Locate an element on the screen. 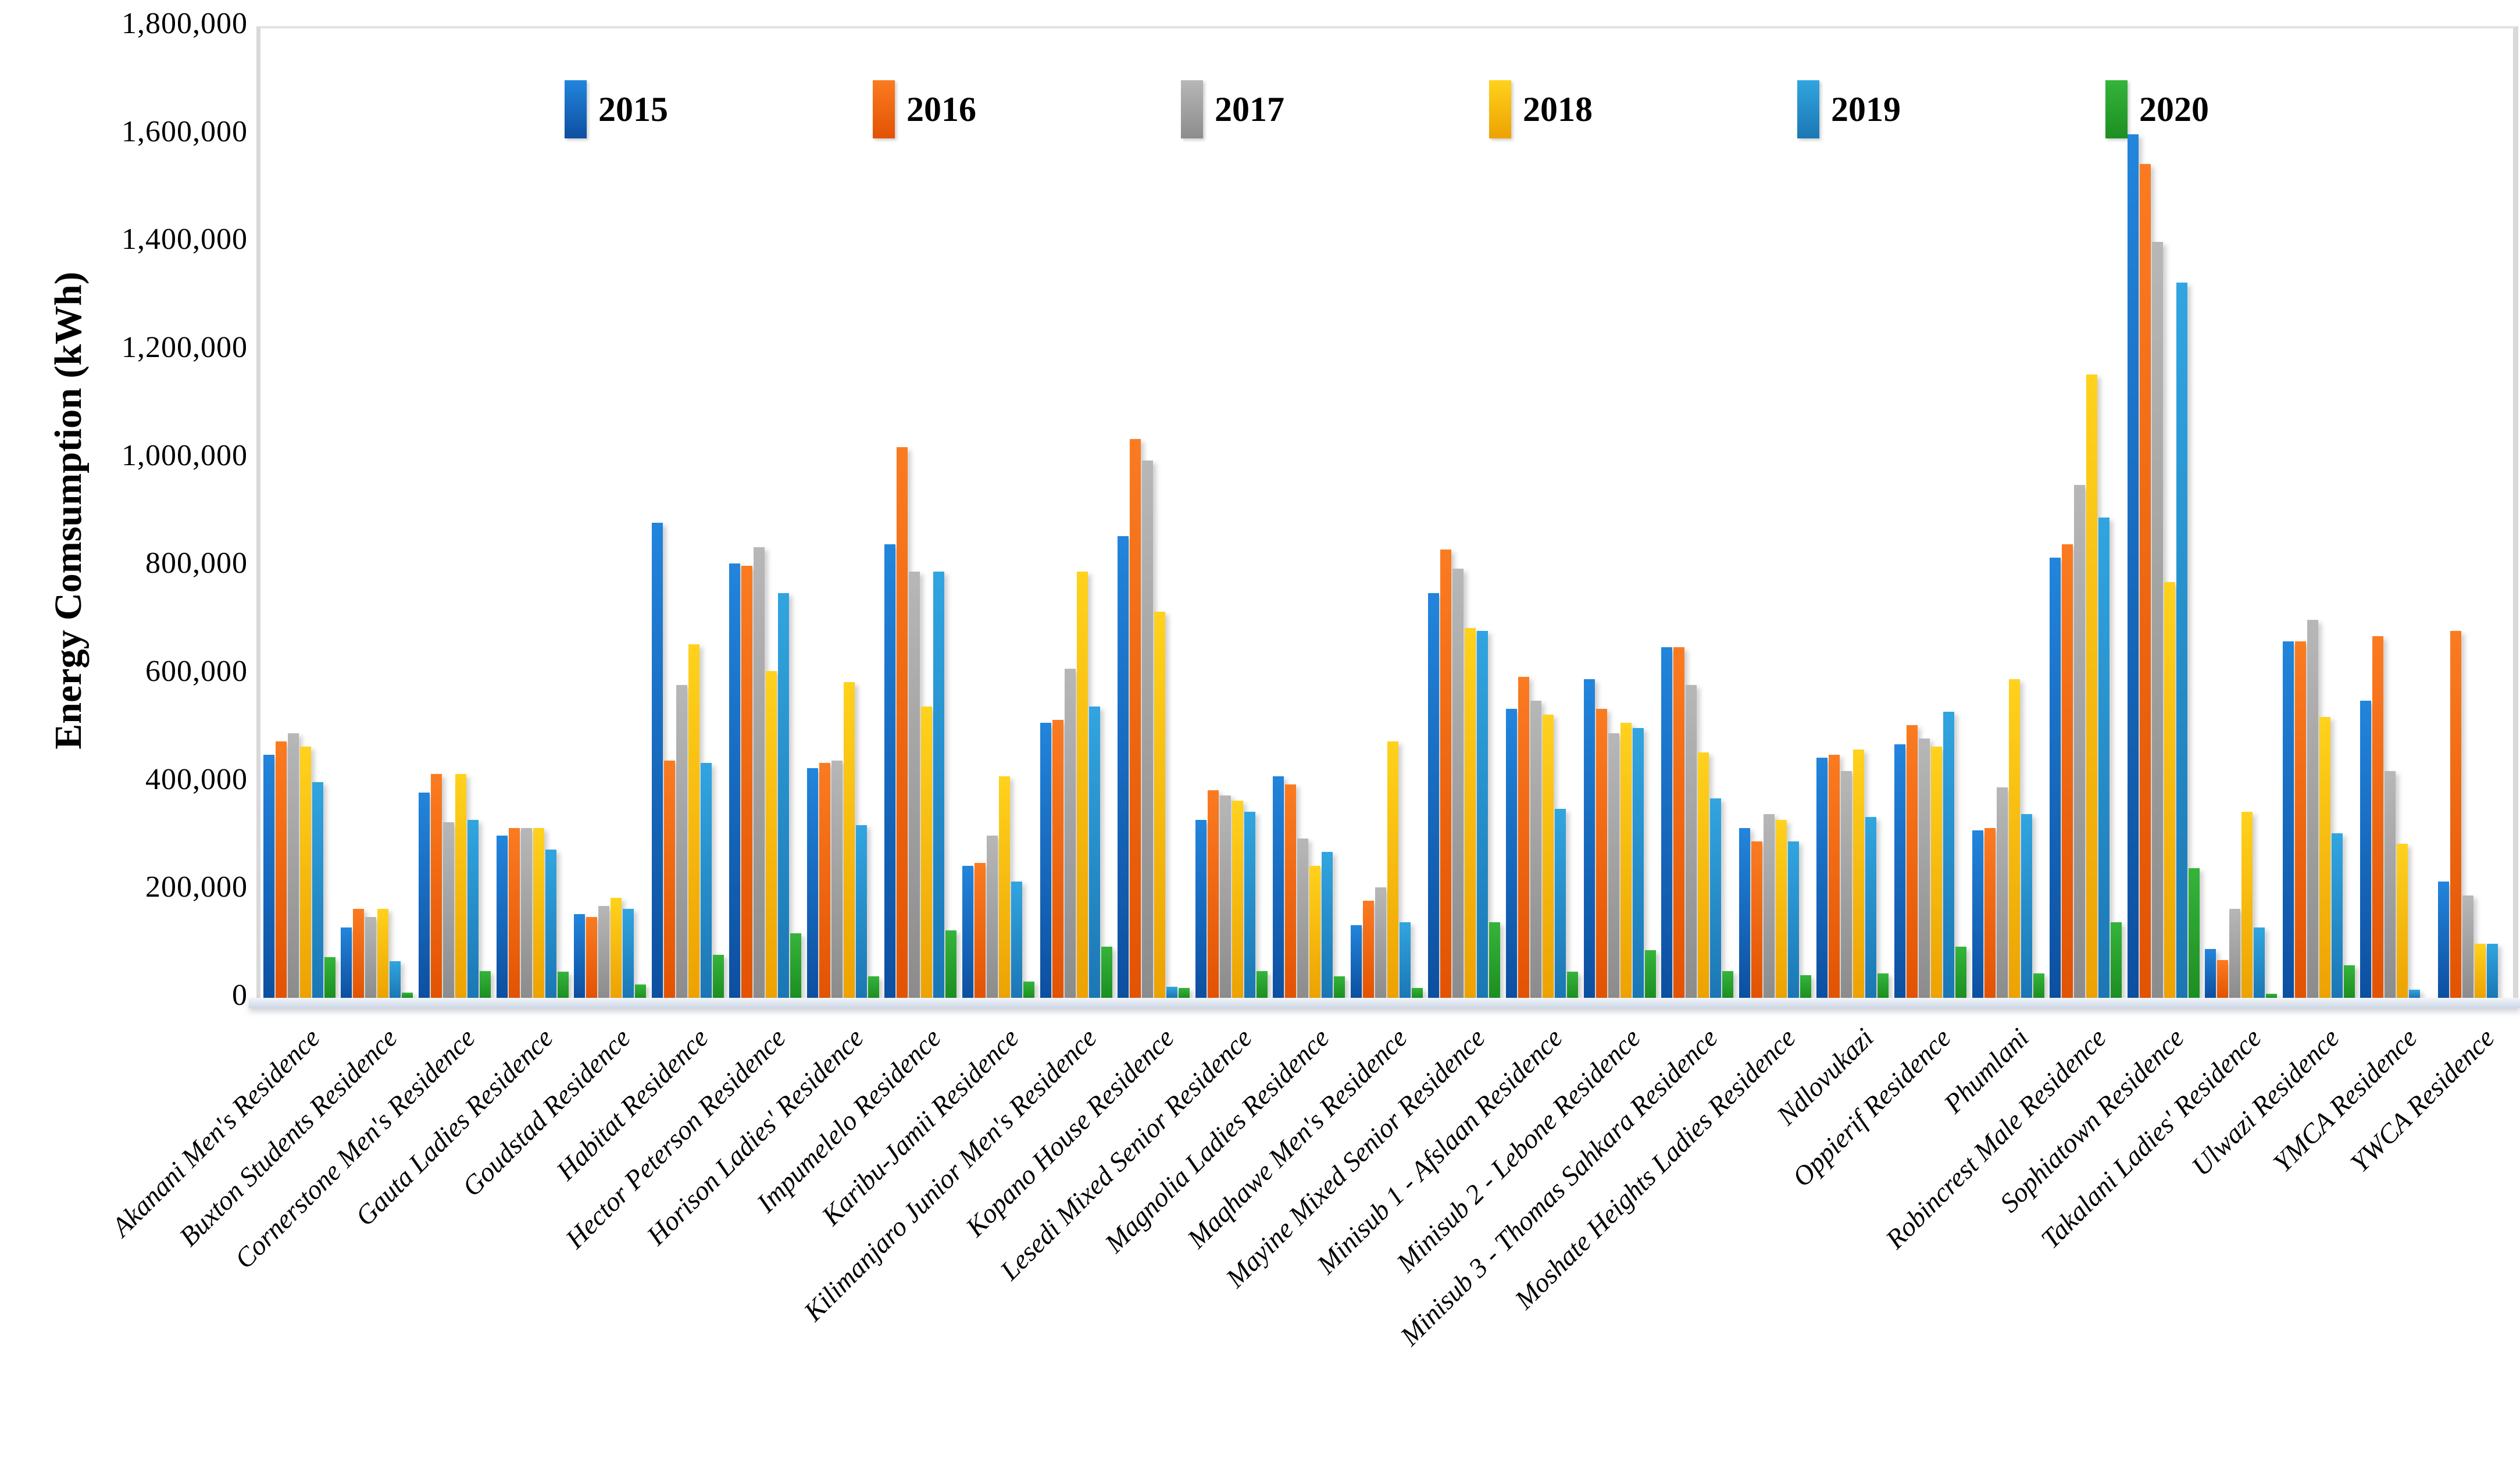  y-tick-label: 1,400,000 is located at coordinates (185, 239).